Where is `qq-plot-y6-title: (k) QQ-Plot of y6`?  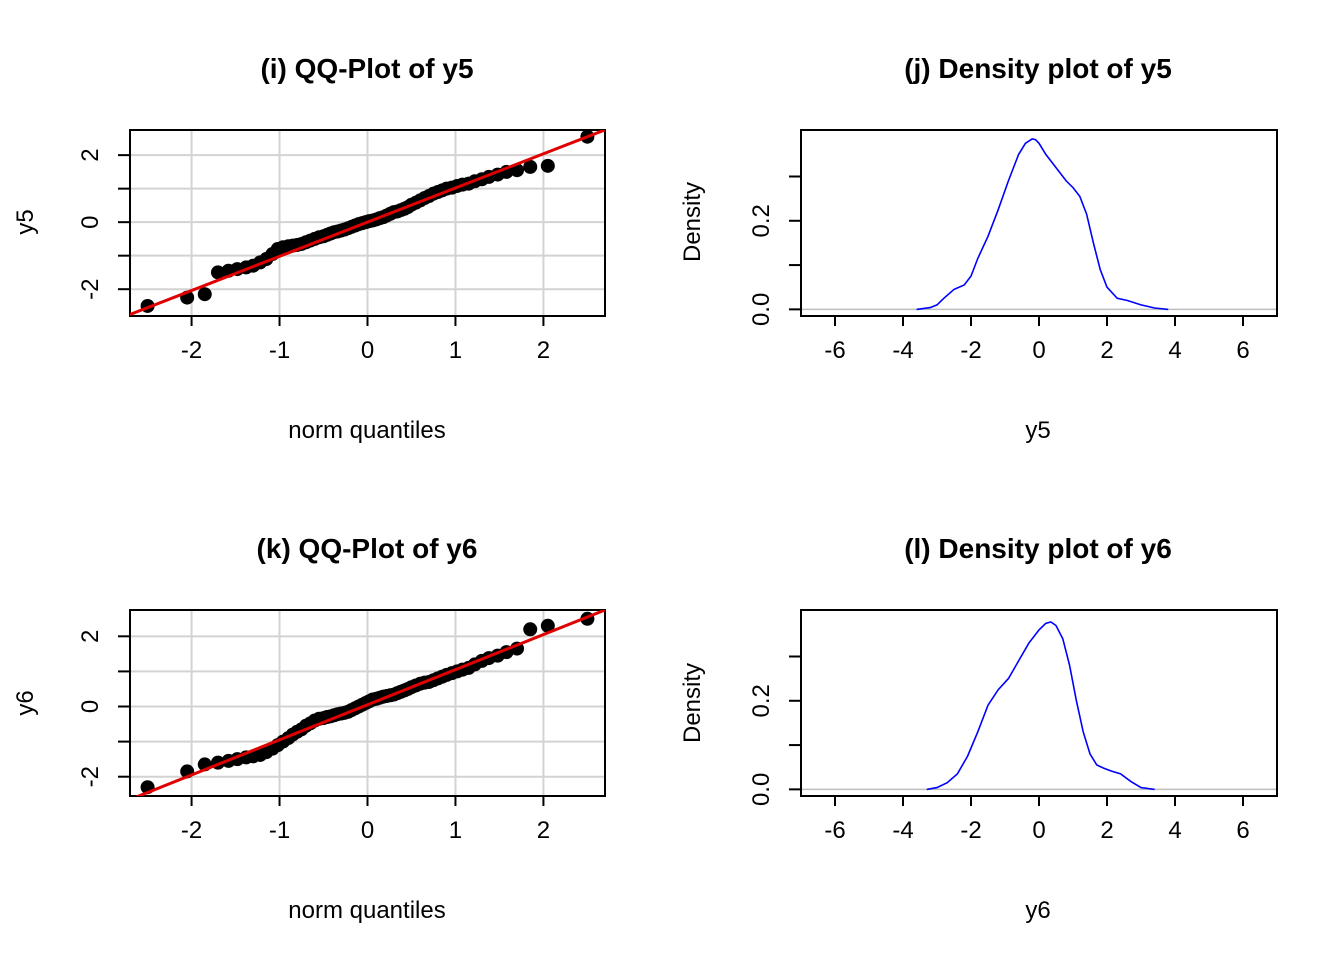 qq-plot-y6-title: (k) QQ-Plot of y6 is located at coordinates (367, 548).